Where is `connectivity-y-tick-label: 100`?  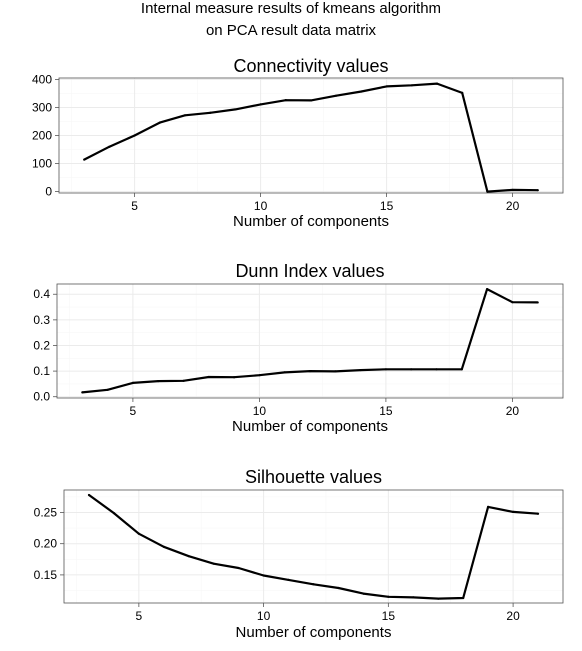 connectivity-y-tick-label: 100 is located at coordinates (42, 164).